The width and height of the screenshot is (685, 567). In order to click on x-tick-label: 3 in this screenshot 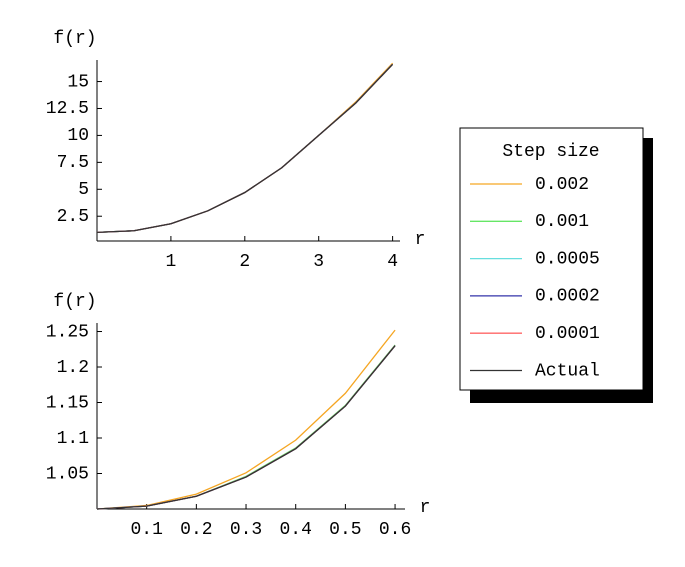, I will do `click(318, 262)`.